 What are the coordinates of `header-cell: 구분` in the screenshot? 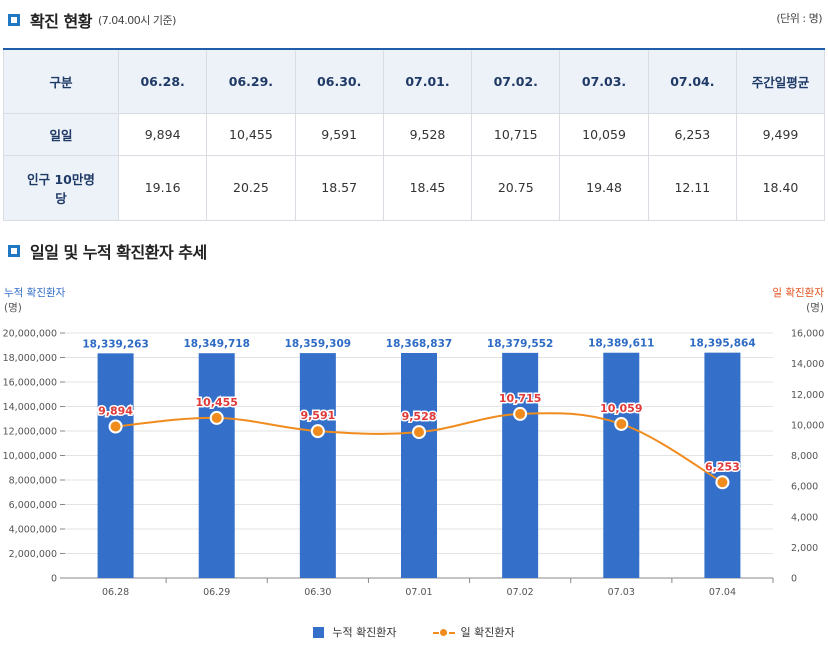 It's located at (61, 81).